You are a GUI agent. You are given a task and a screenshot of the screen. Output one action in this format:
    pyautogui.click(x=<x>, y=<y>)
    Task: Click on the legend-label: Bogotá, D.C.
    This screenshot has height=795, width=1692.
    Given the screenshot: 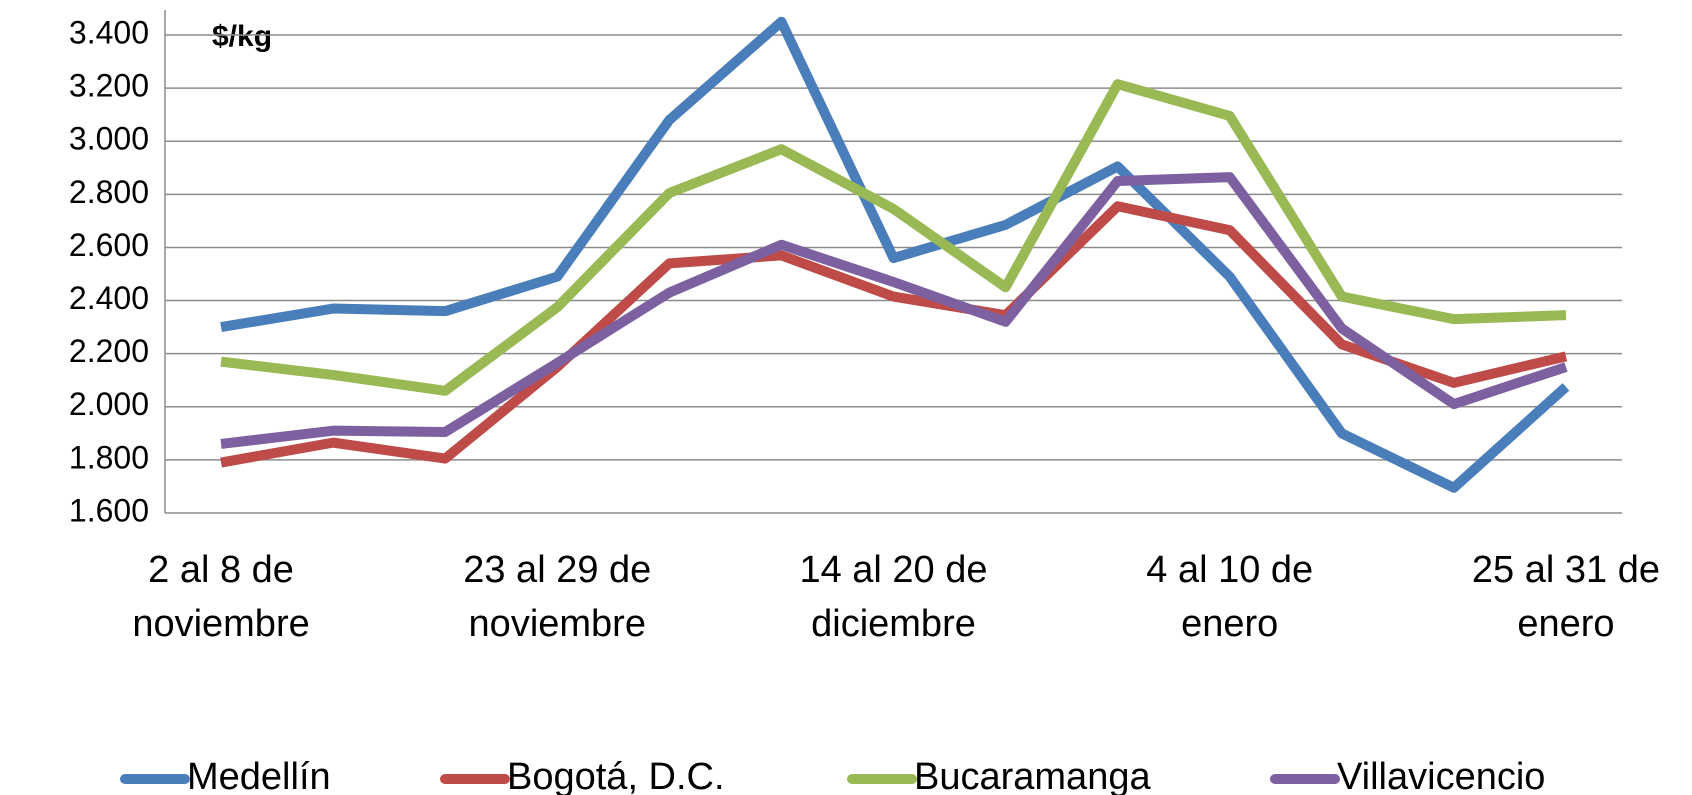 What is the action you would take?
    pyautogui.click(x=616, y=775)
    